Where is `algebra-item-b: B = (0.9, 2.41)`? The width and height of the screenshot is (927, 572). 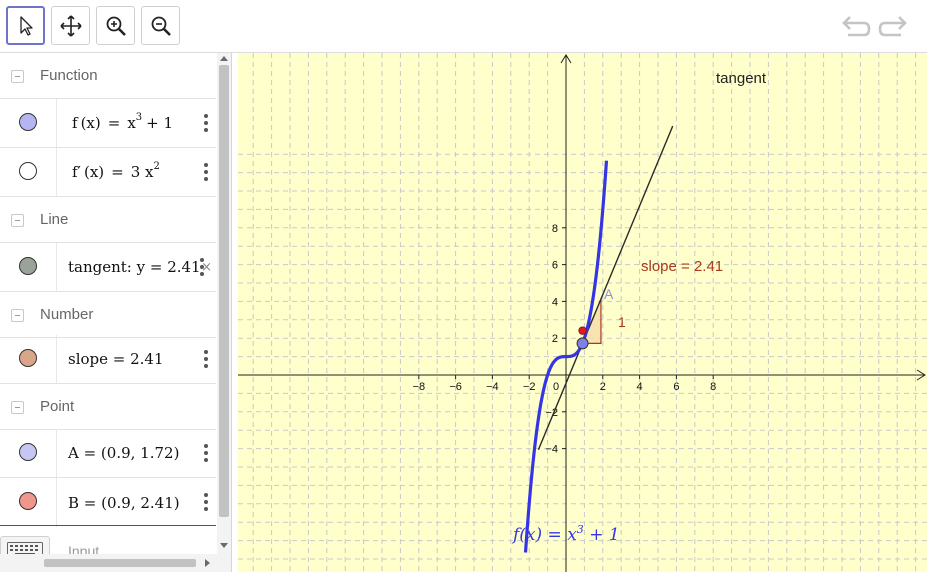
algebra-item-b: B = (0.9, 2.41) is located at coordinates (108, 502).